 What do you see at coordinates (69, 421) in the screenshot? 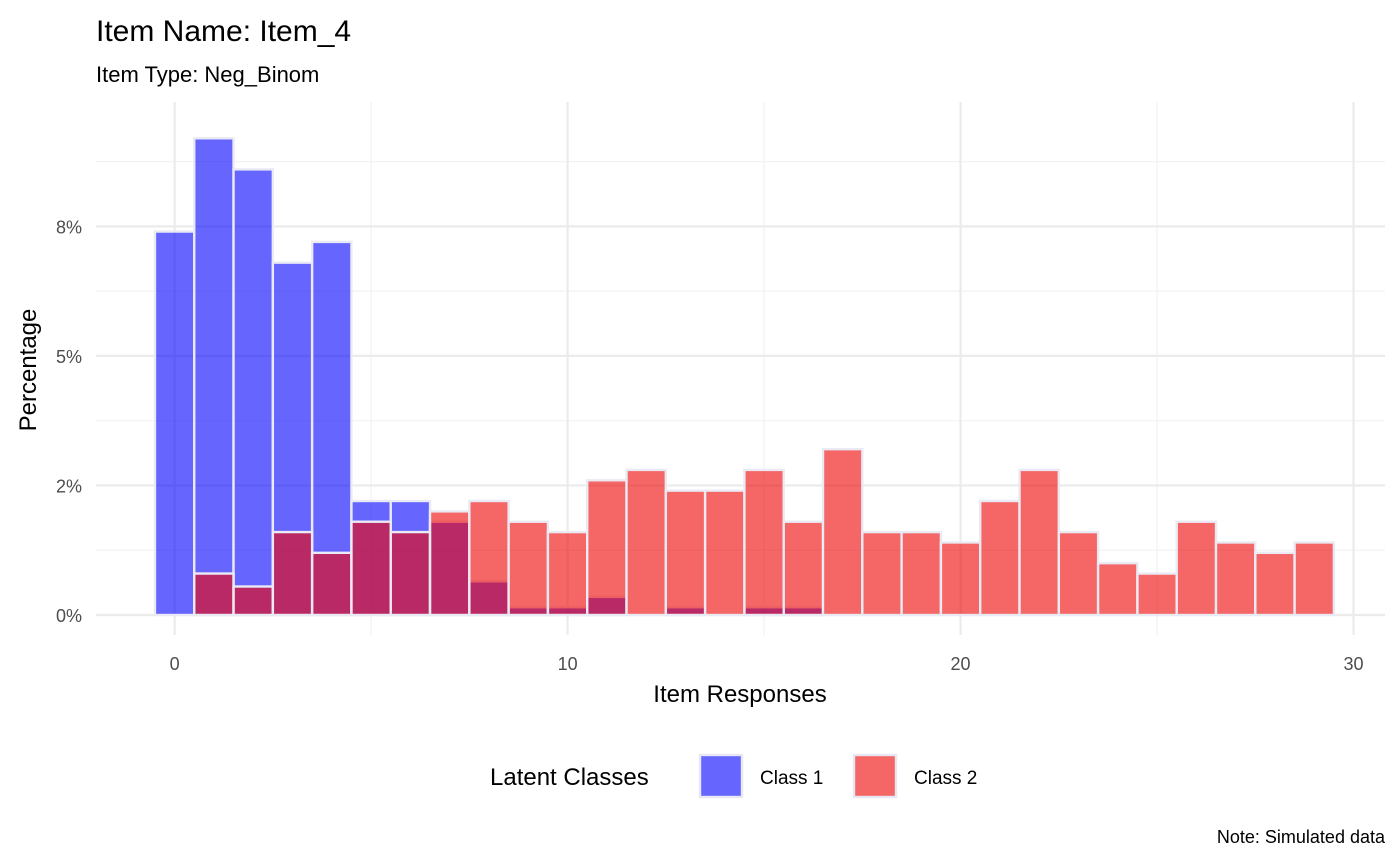
I see `y-axis-tick-labels: 0% 2% 5% 8%` at bounding box center [69, 421].